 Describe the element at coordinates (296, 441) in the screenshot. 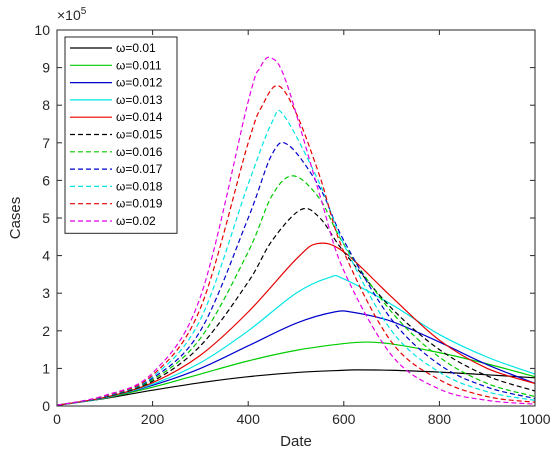

I see `x-axis-label: Date` at that location.